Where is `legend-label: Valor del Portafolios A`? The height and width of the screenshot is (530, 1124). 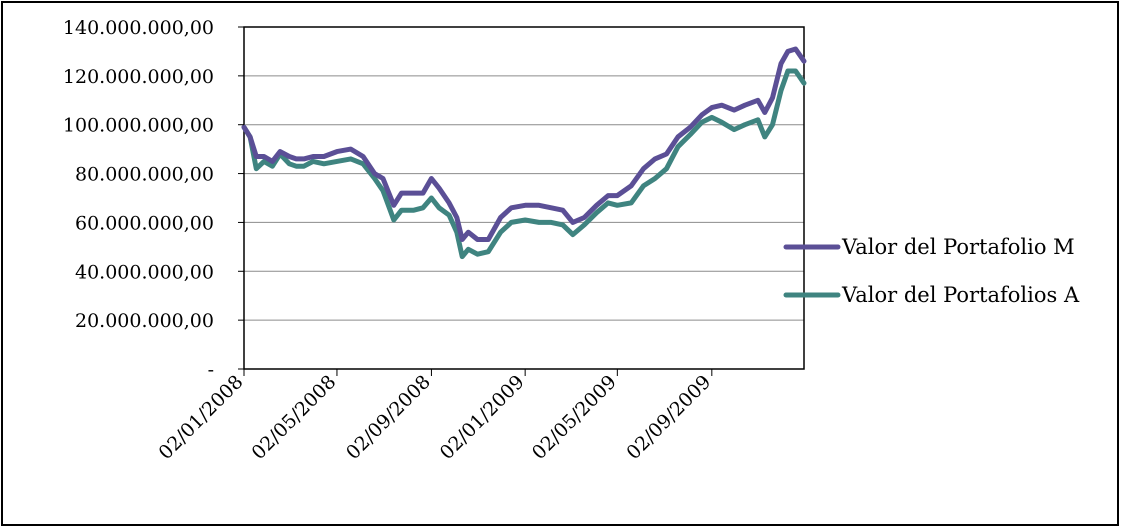 legend-label: Valor del Portafolios A is located at coordinates (960, 295).